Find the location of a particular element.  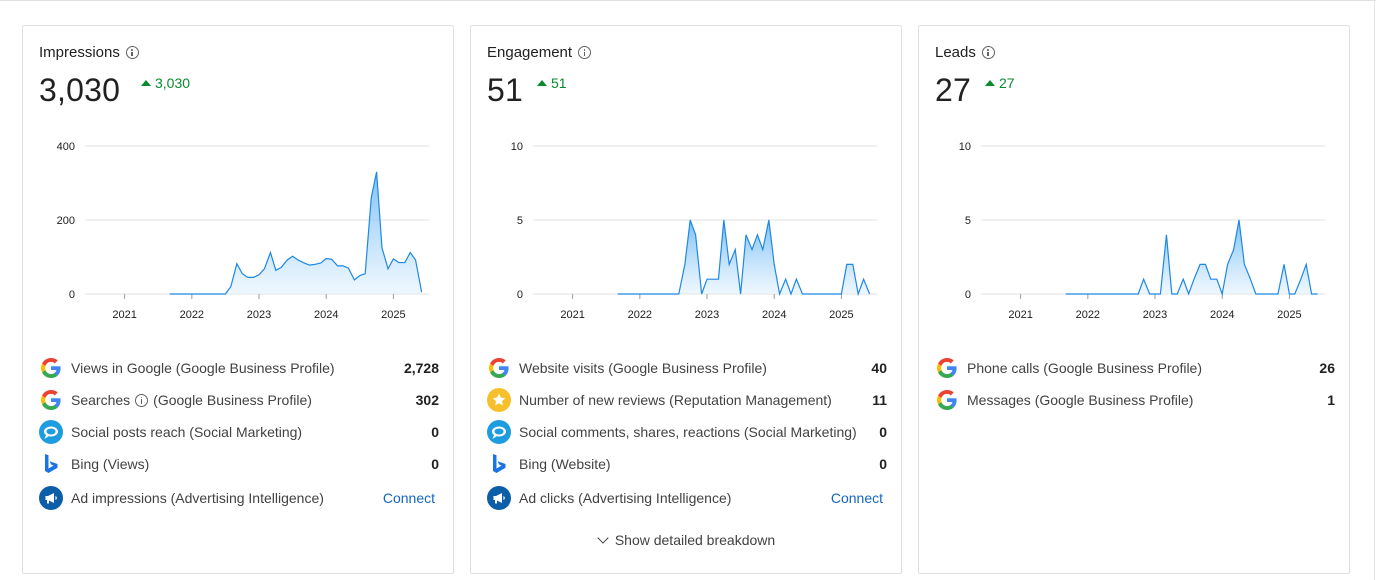

card-title: Engagement is located at coordinates (539, 52).